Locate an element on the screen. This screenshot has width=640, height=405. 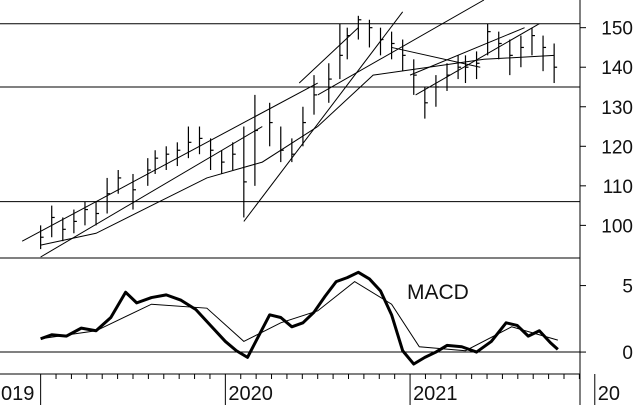
price-y-tick-label: 150 is located at coordinates (617, 29).